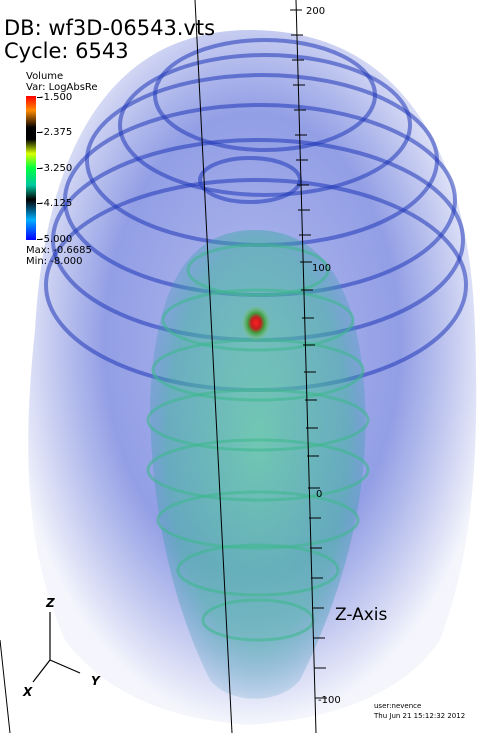  I want to click on legend-max: Max: -0.6685, so click(59, 250).